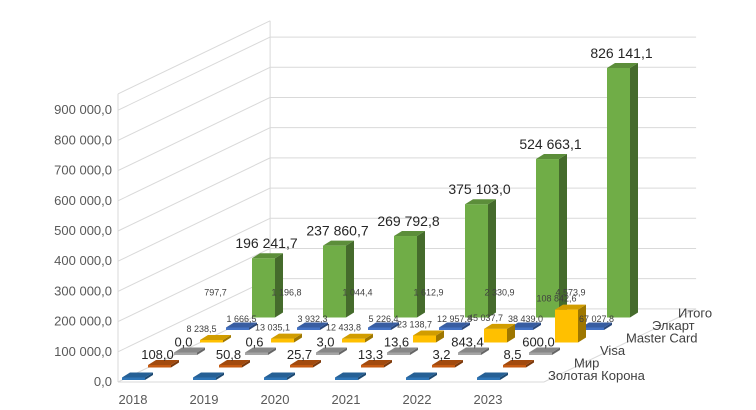  I want to click on data-label: 797,7, so click(215, 293).